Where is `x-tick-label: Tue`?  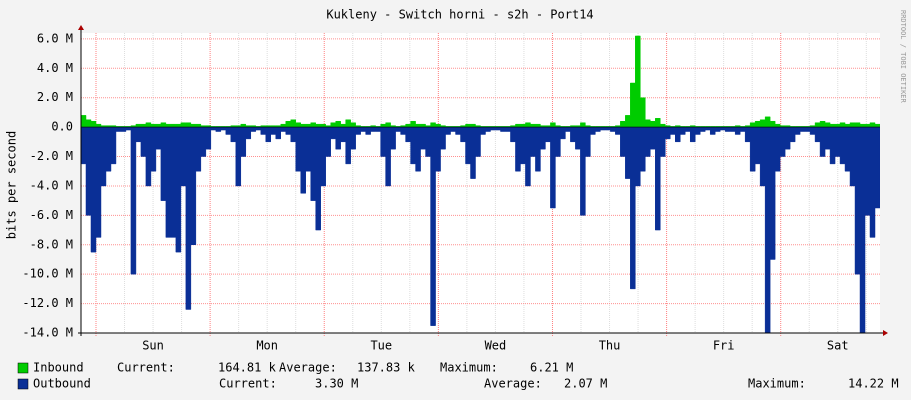
x-tick-label: Tue is located at coordinates (381, 346).